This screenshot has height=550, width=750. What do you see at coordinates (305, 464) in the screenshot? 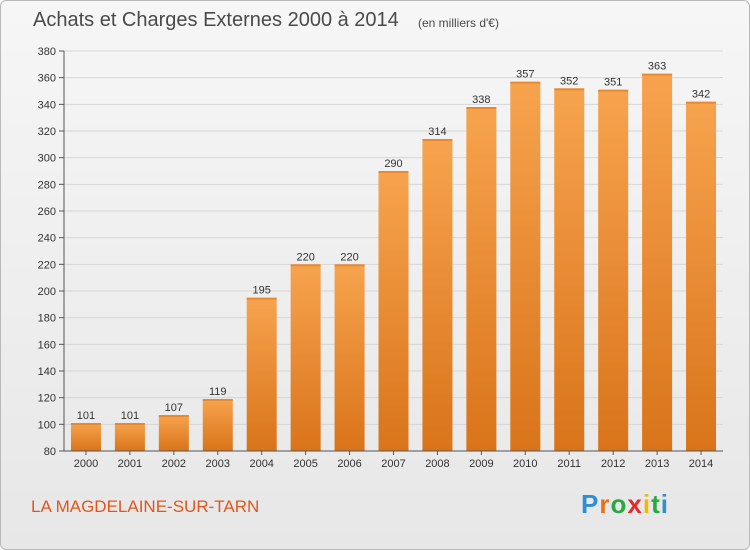
I see `x-tick-label: 2005` at bounding box center [305, 464].